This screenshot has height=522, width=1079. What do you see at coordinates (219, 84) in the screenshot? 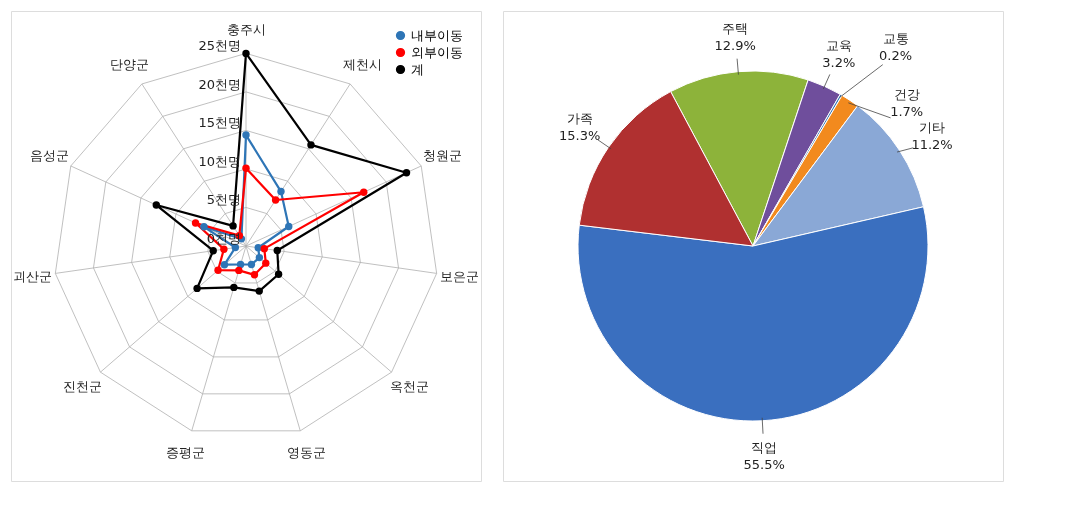
I see `y-tick-label: 20천명` at bounding box center [219, 84].